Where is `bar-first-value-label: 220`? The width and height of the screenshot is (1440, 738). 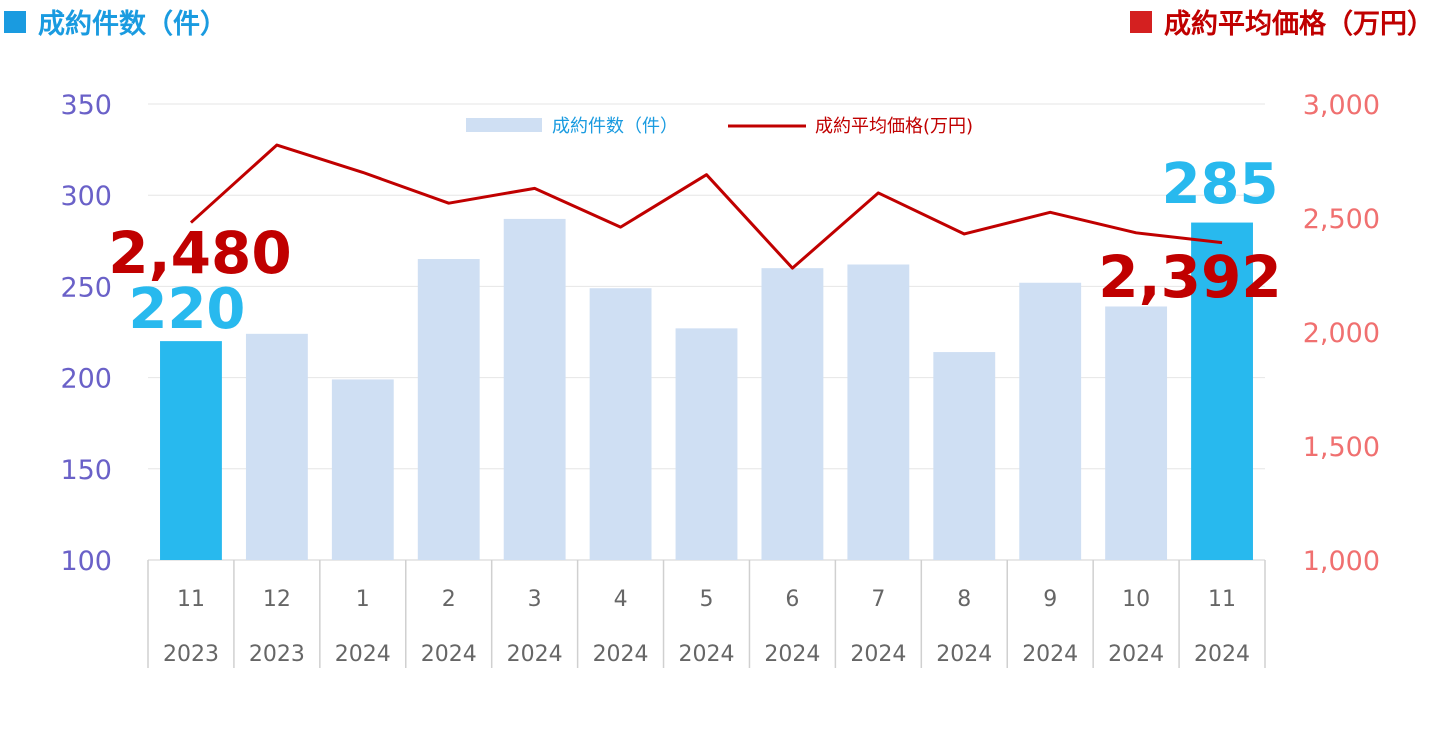 bar-first-value-label: 220 is located at coordinates (187, 309).